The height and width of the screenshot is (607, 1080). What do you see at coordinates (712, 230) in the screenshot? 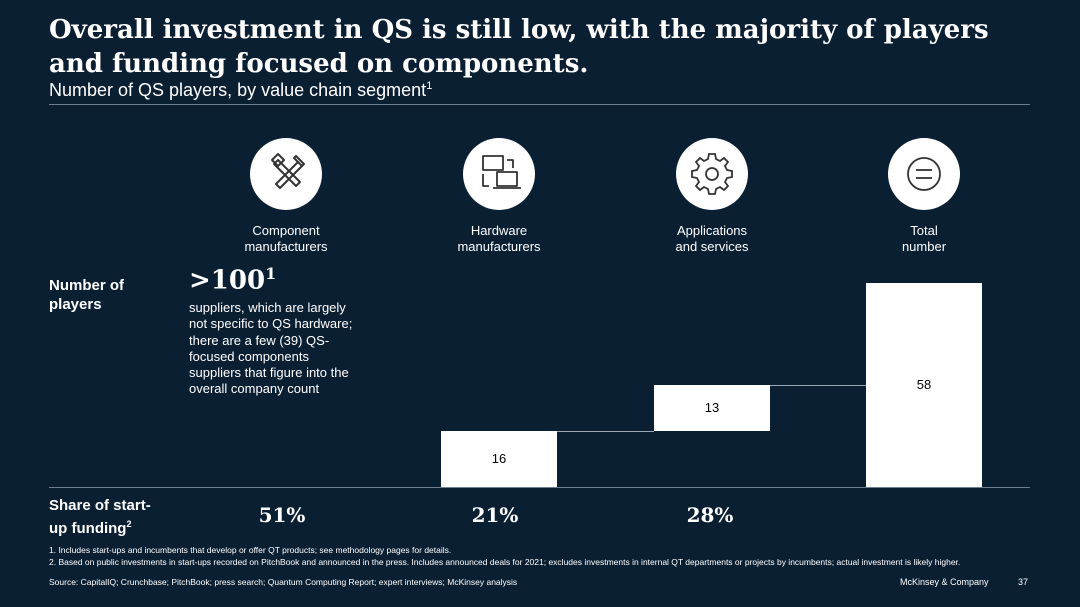
I see `column-label-line: Applications` at bounding box center [712, 230].